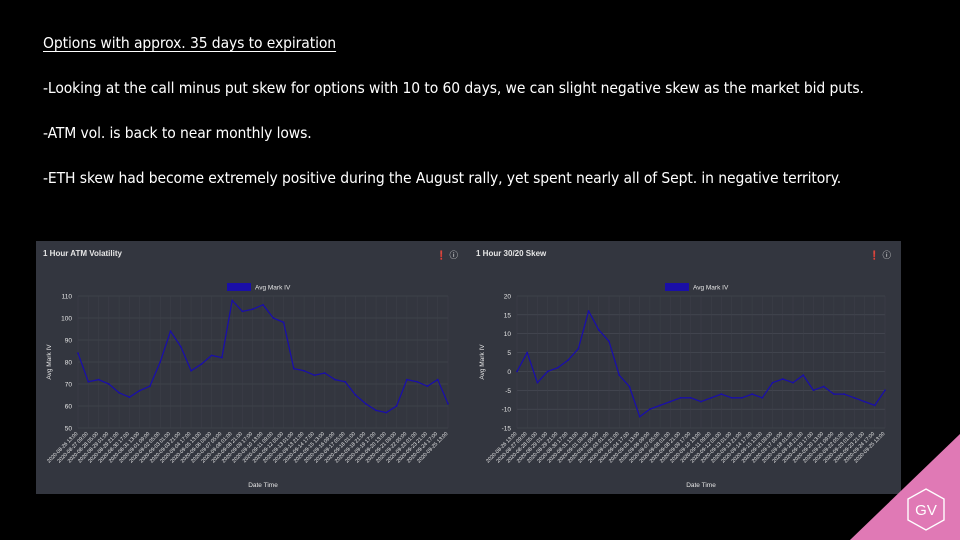 Image resolution: width=960 pixels, height=540 pixels. I want to click on bullet-atm-vol: -ATM vol. is back to near monthly lows., so click(177, 133).